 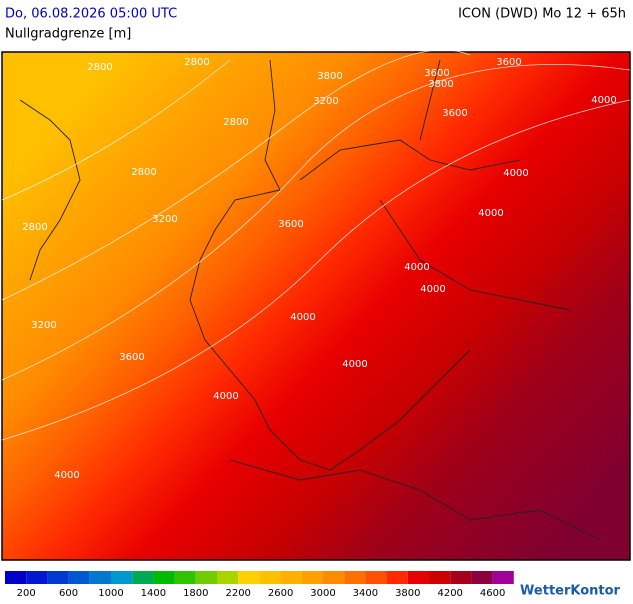 I want to click on legend-label: 3000, so click(x=322, y=593).